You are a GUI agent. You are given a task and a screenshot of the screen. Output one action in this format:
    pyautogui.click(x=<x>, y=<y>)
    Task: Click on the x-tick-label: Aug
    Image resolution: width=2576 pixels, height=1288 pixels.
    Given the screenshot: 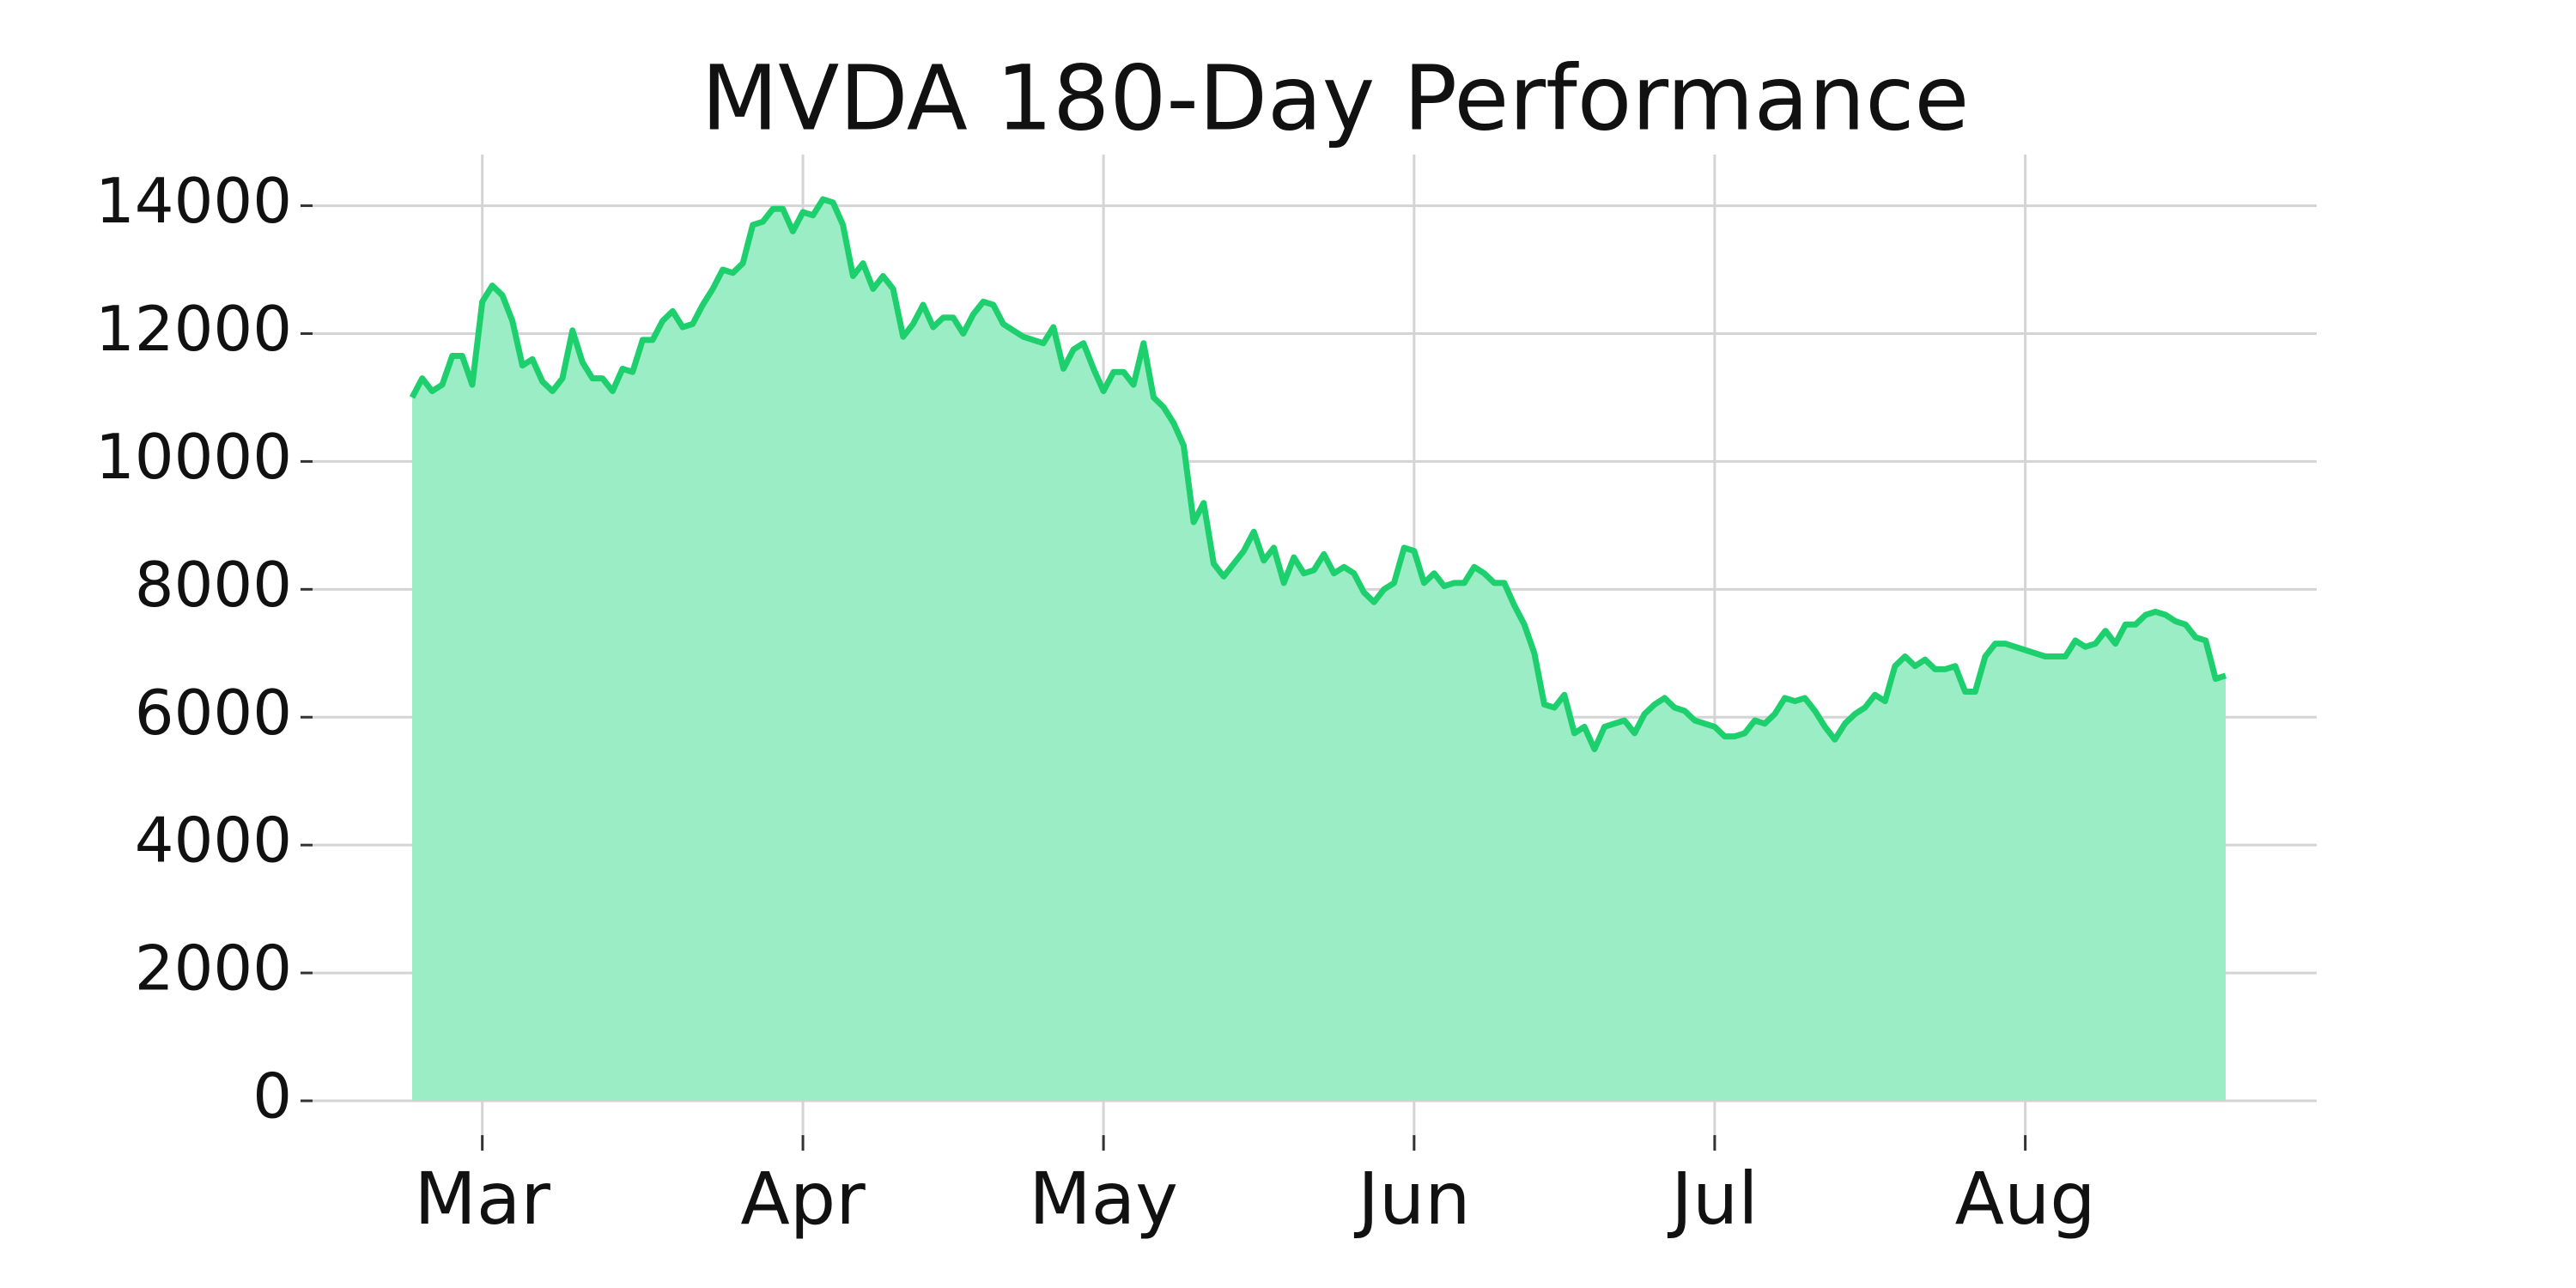 What is the action you would take?
    pyautogui.click(x=2026, y=1199)
    